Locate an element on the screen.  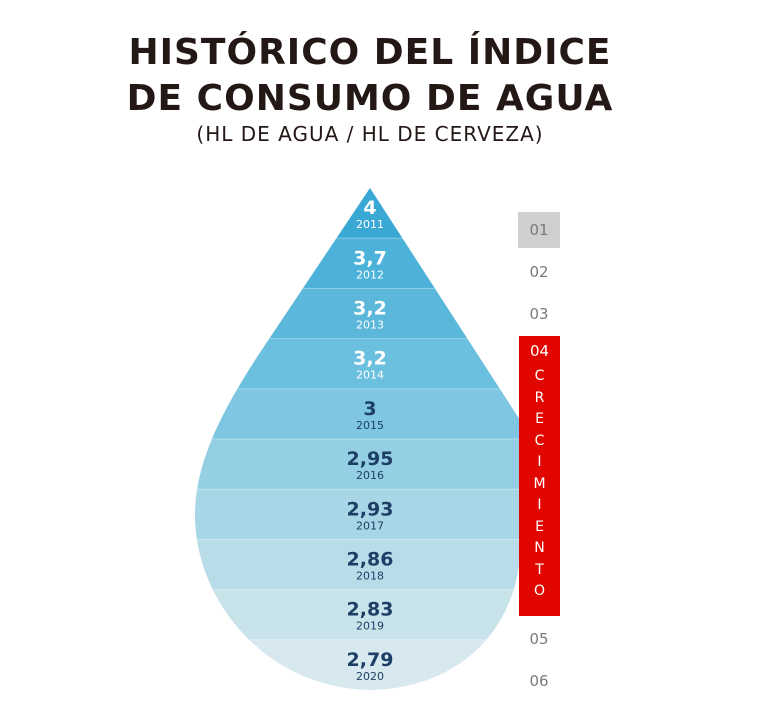
page-title: HISTÓRICO DEL ÍNDICE DE CONSUMO DE AGUA is located at coordinates (370, 76).